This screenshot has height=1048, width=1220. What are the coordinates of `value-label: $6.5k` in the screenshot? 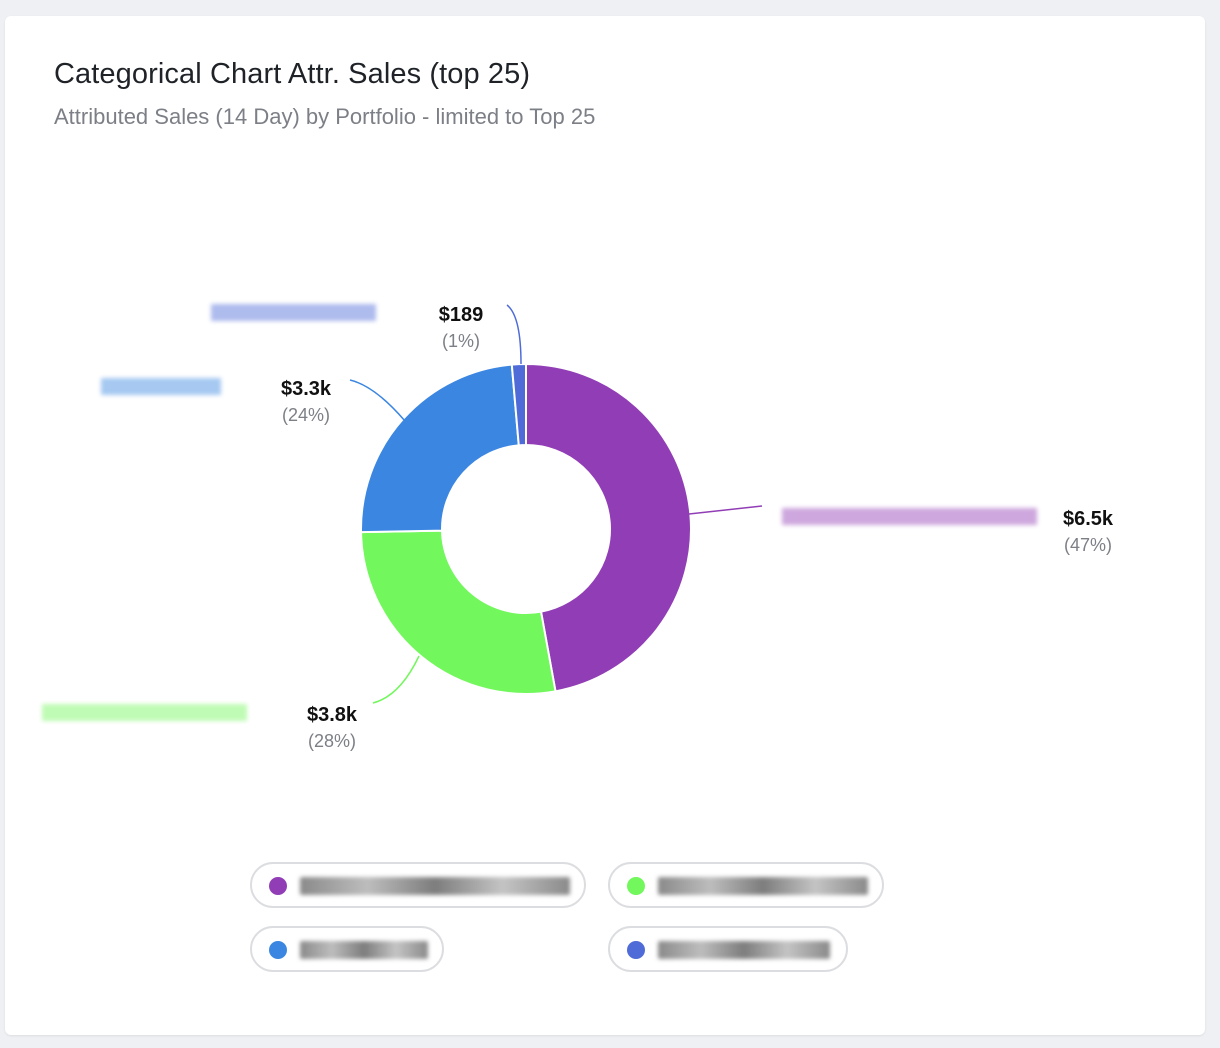 It's located at (1088, 519).